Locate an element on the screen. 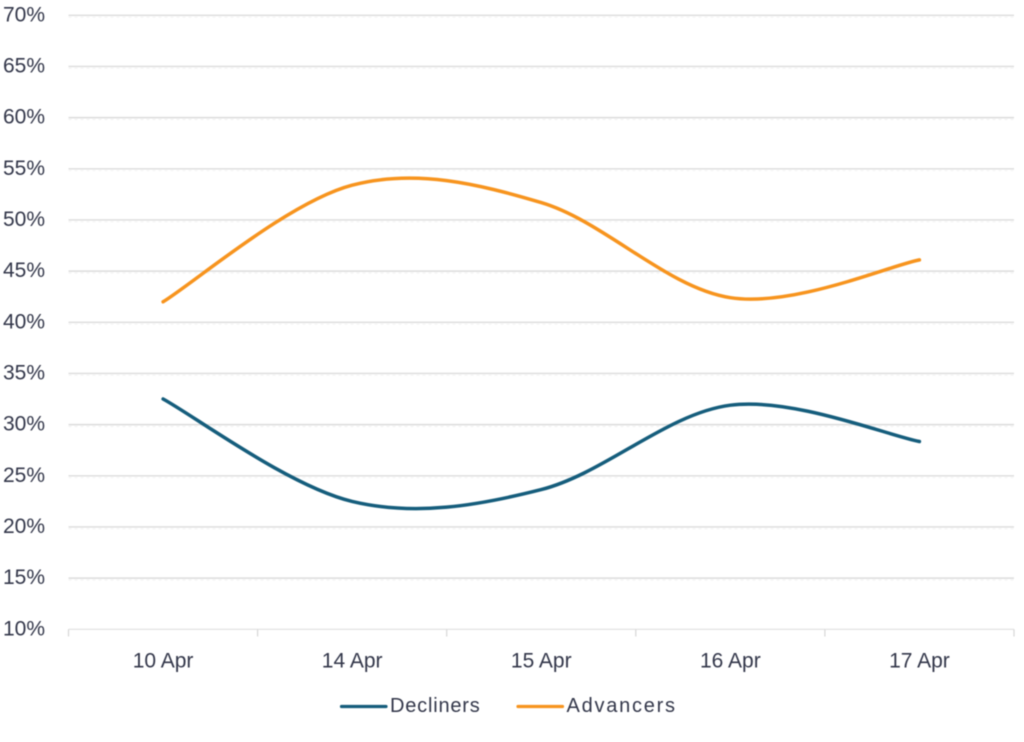 The height and width of the screenshot is (742, 1024). svg-text: 35% is located at coordinates (24, 372).